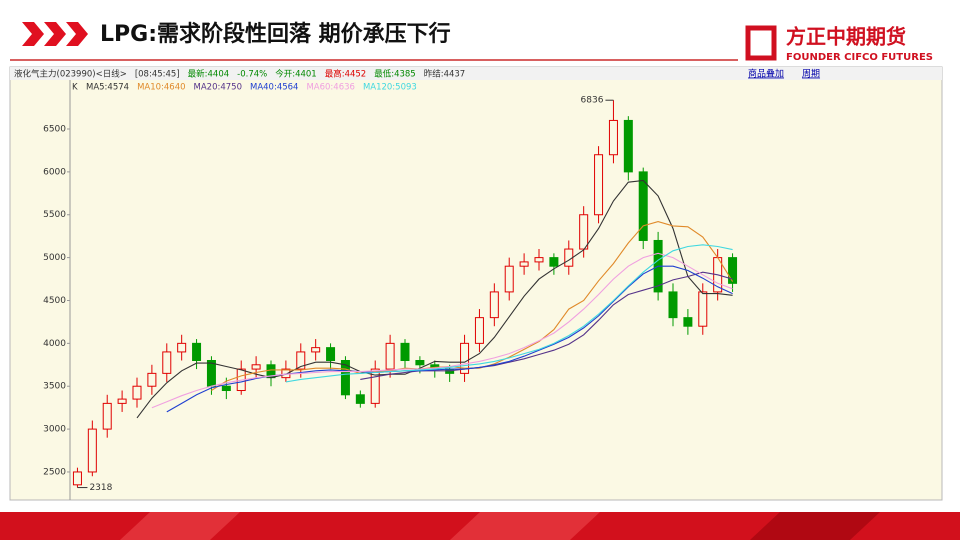 The image size is (960, 540). I want to click on y-tick-label: 6500, so click(54, 130).